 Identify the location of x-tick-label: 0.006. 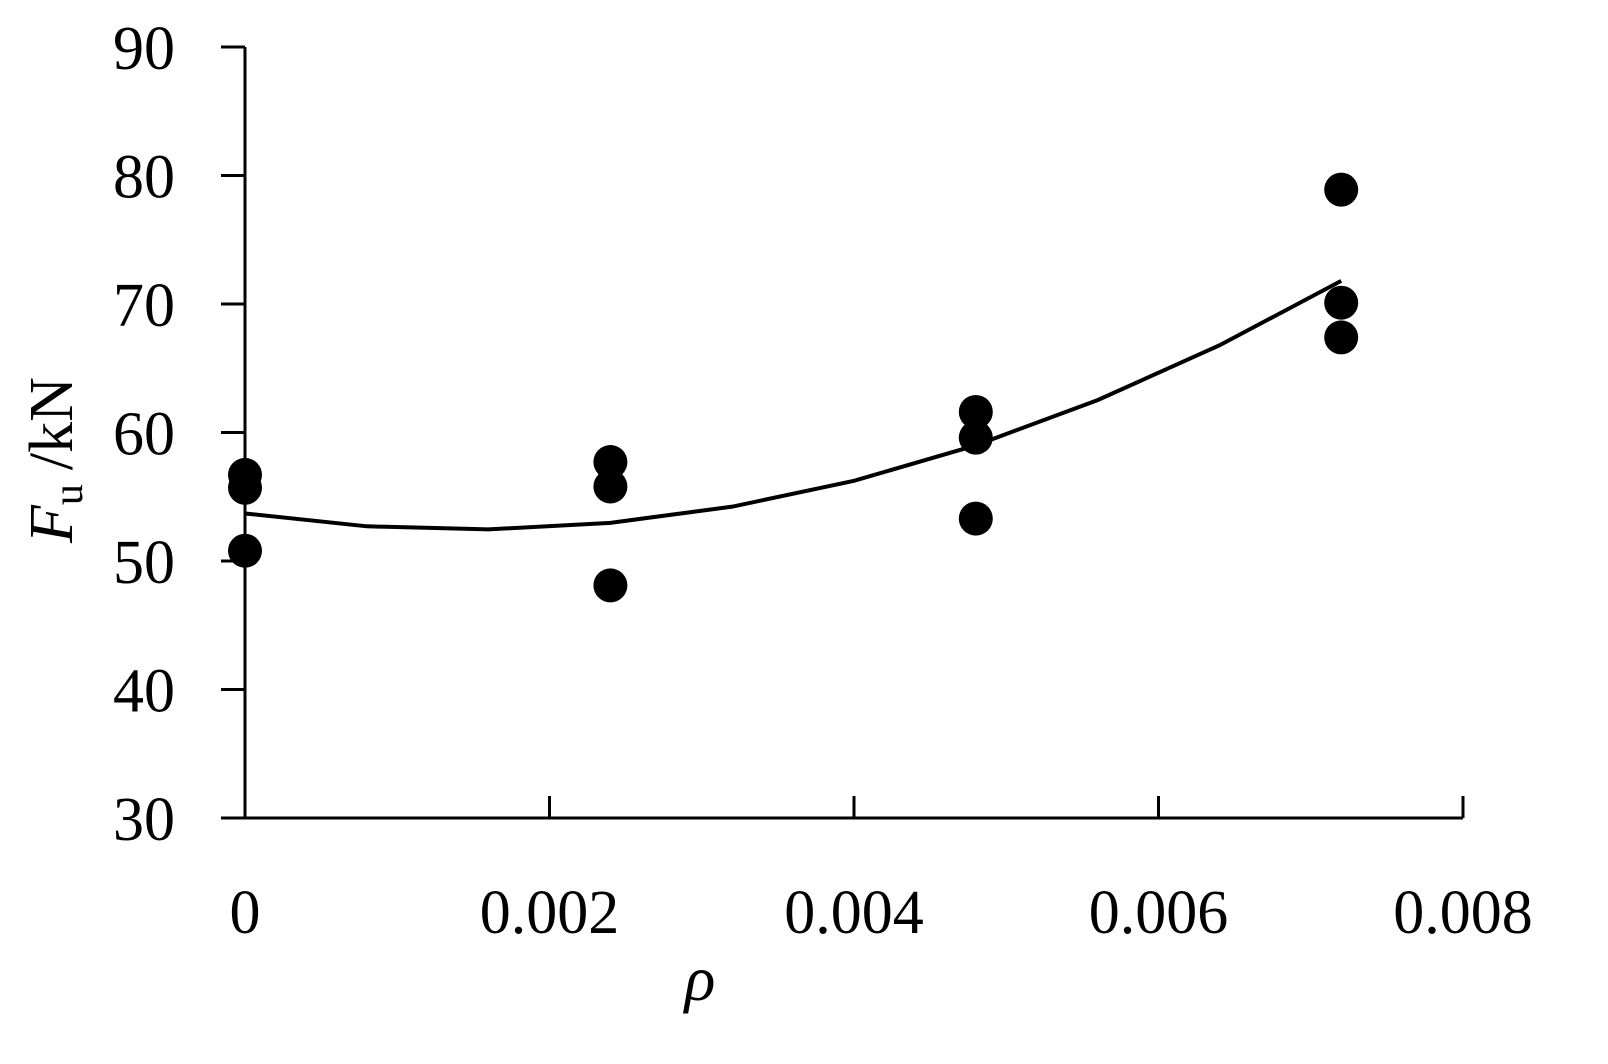
(1159, 913).